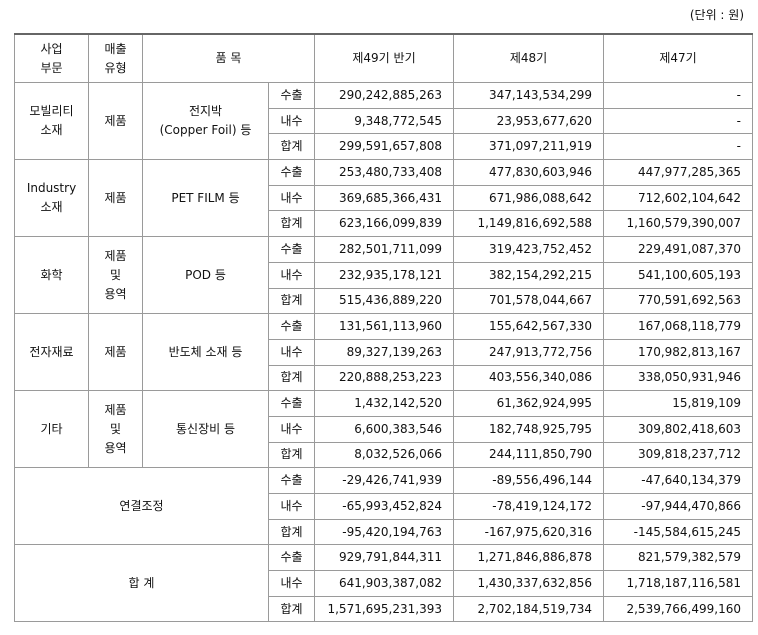 This screenshot has height=635, width=758. Describe the element at coordinates (528, 198) in the screenshot. I see `value-cell: 671,986,088,642` at that location.